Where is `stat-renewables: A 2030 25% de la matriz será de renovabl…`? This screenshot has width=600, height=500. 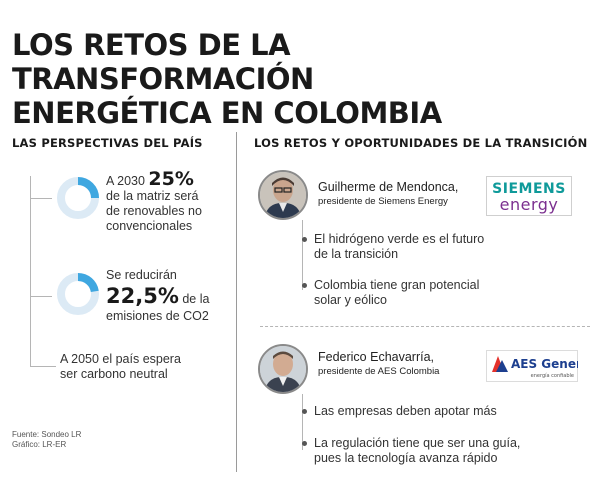 stat-renewables: A 2030 25% de la matriz será de renovabl… is located at coordinates (171, 202).